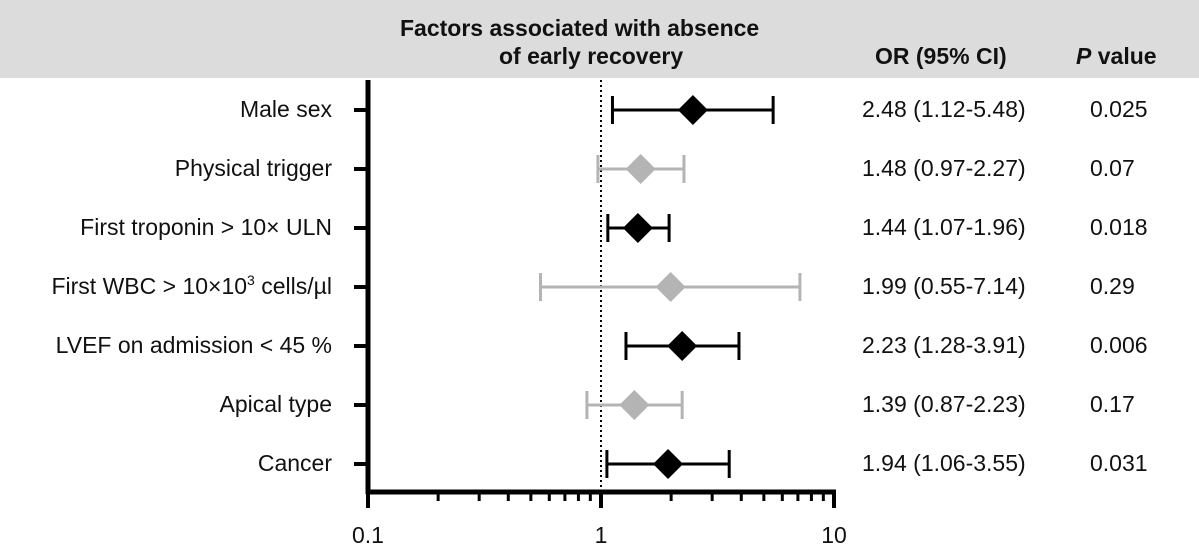  What do you see at coordinates (293, 286) in the screenshot?
I see `wbc-label-post: cells/µl` at bounding box center [293, 286].